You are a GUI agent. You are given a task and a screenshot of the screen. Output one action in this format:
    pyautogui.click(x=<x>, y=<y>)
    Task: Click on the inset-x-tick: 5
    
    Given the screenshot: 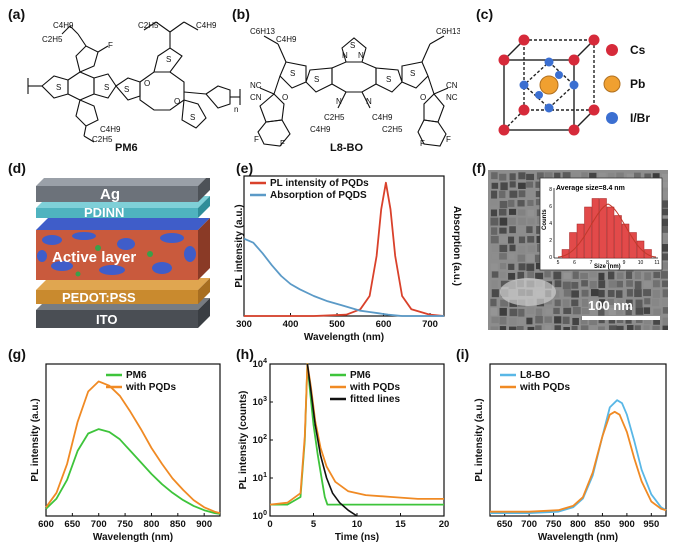 What is the action you would take?
    pyautogui.click(x=558, y=263)
    